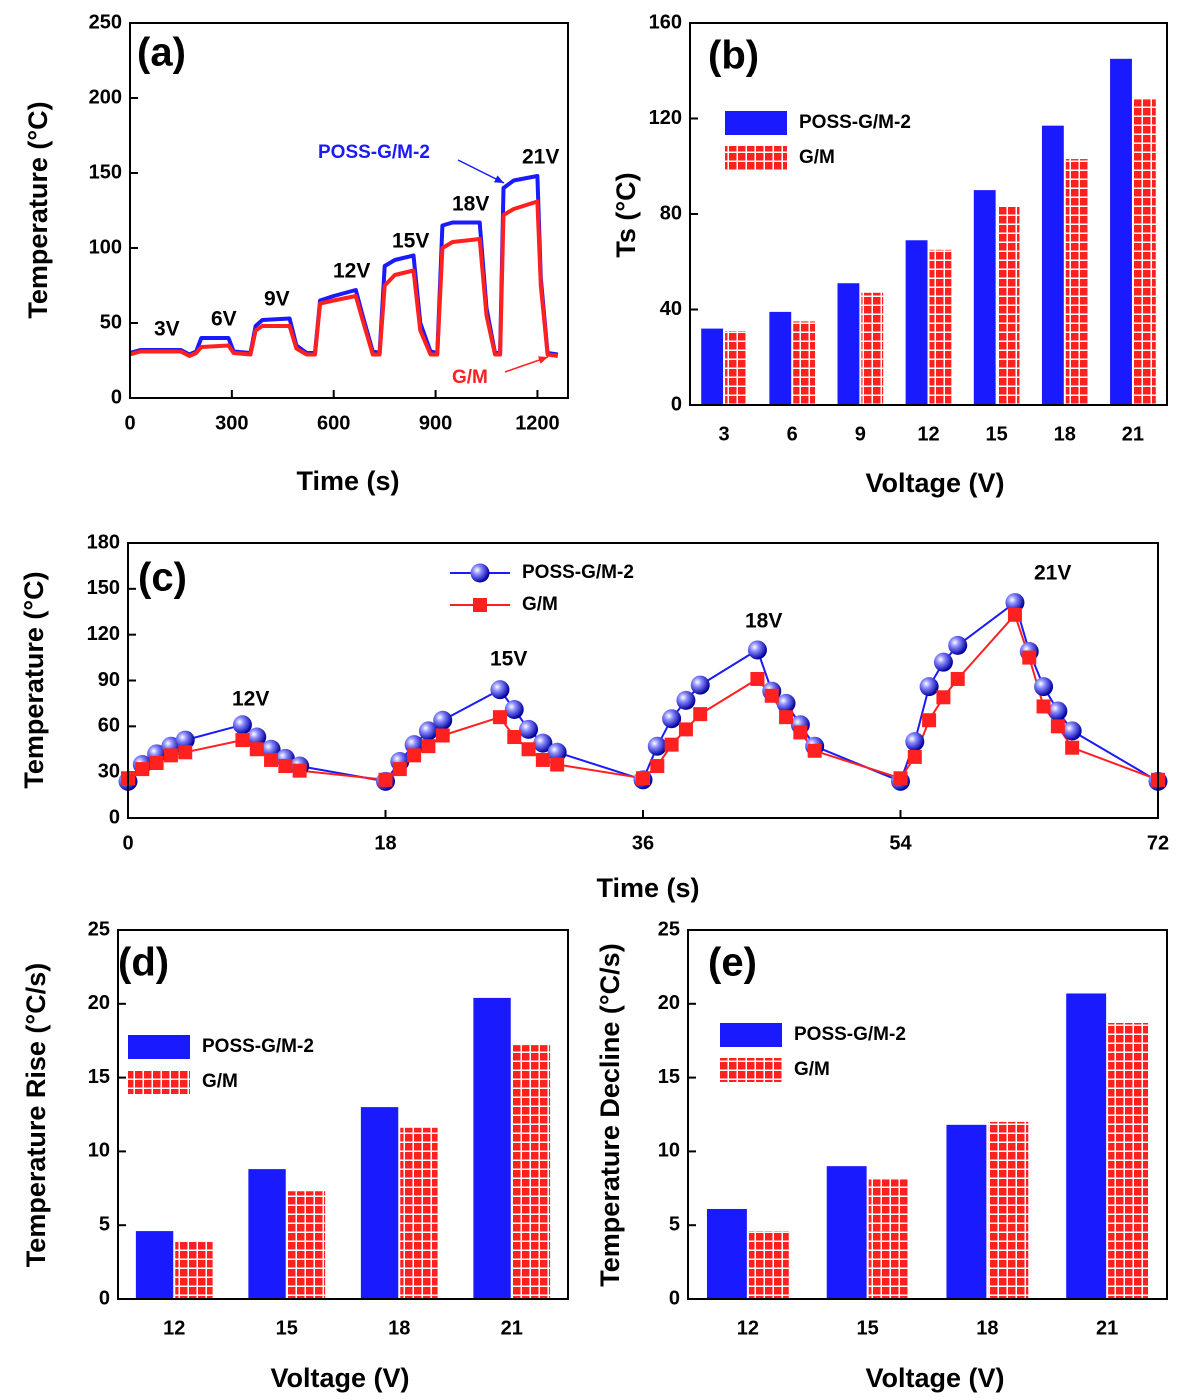 This screenshot has width=1178, height=1400. I want to click on annotation: 3V, so click(167, 329).